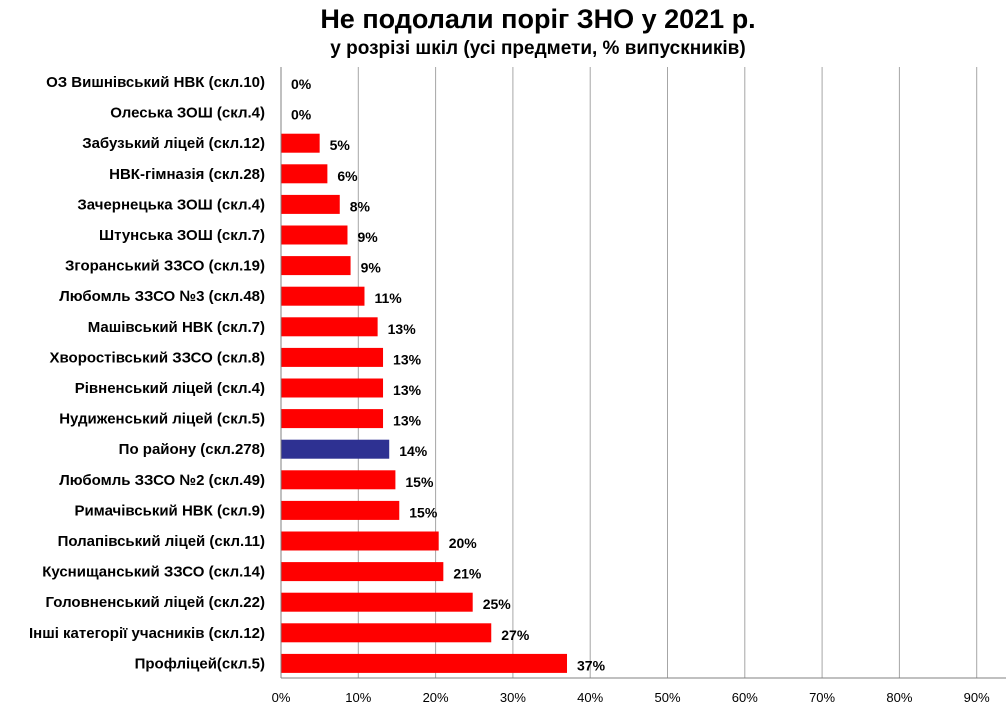 The image size is (1006, 722). I want to click on data-label: 27%, so click(515, 635).